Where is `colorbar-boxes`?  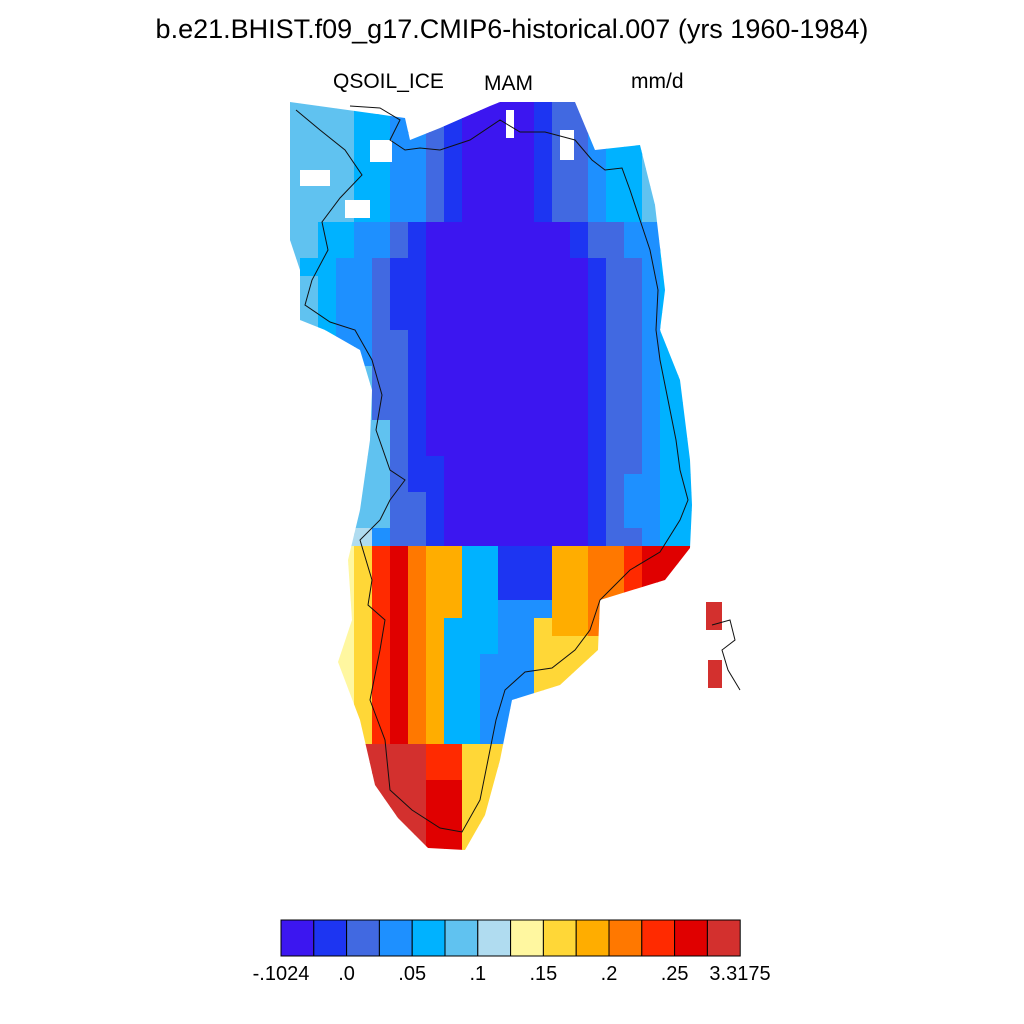
colorbar-boxes is located at coordinates (510, 938).